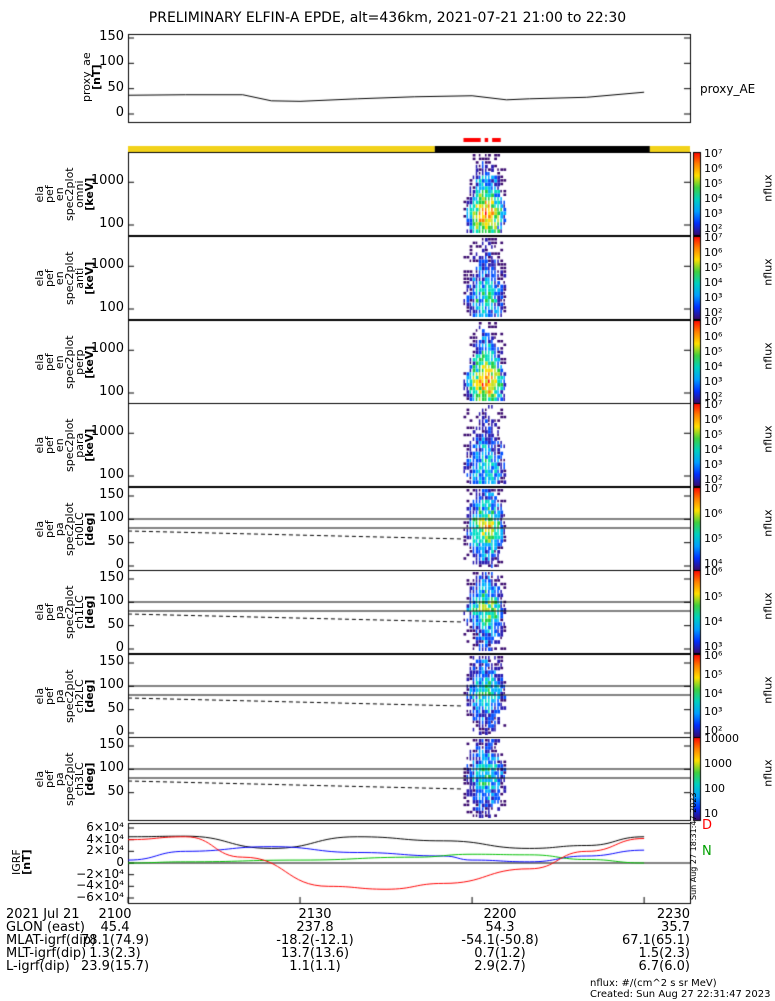 The width and height of the screenshot is (775, 1001). I want to click on table-value: 2200, so click(500, 914).